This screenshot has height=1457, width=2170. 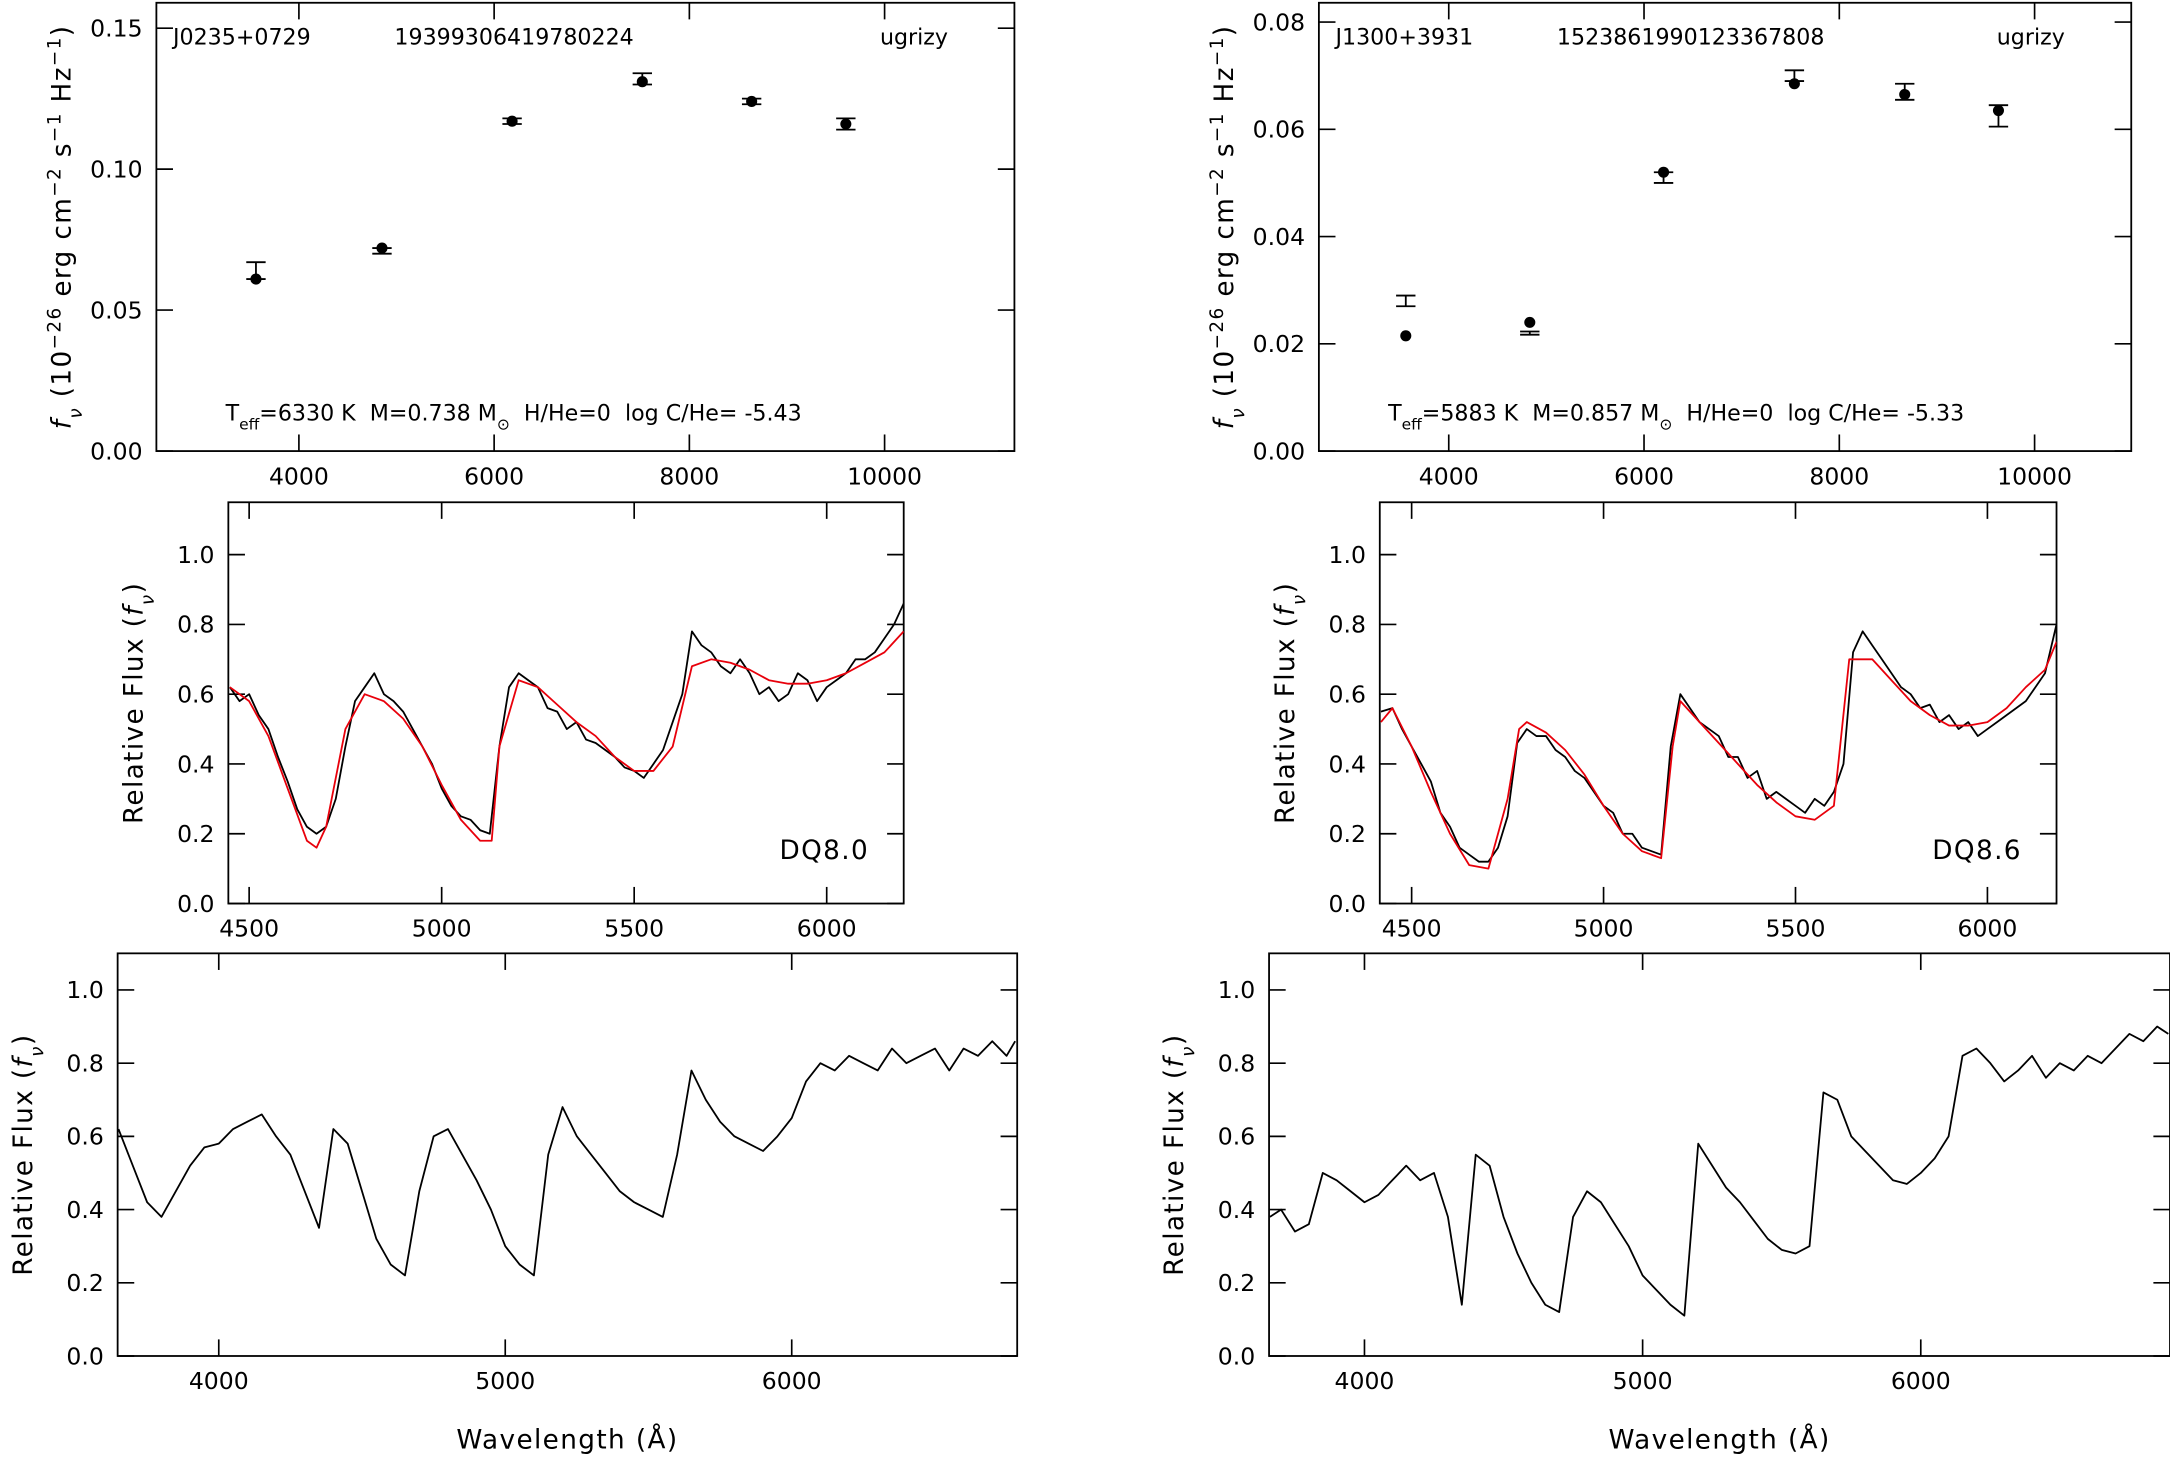 I want to click on spectral-type: DQ8.0, so click(x=824, y=851).